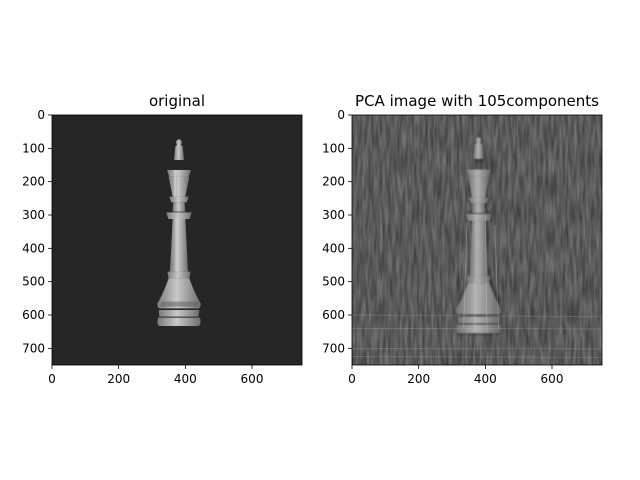 The image size is (640, 480). What do you see at coordinates (177, 101) in the screenshot?
I see `chart-title-original: original` at bounding box center [177, 101].